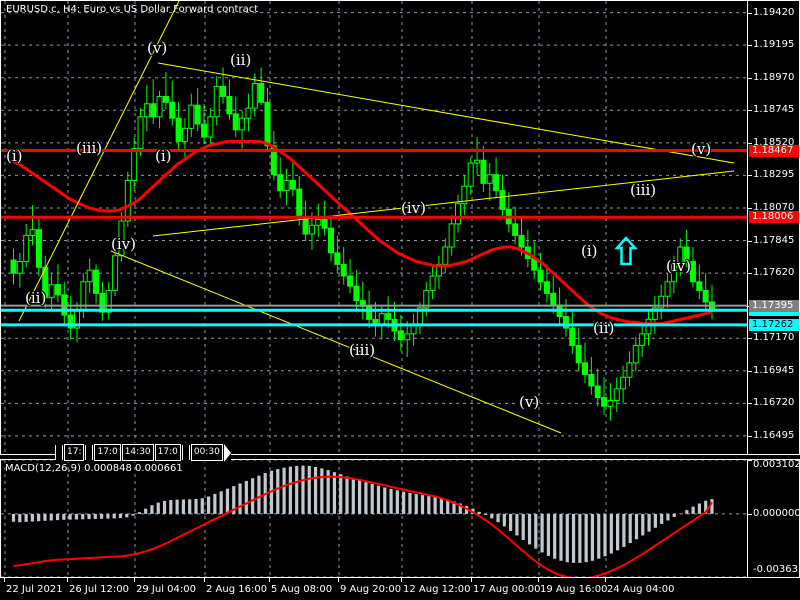  I want to click on time-axis-label: 26 Jul 12:00, so click(99, 589).